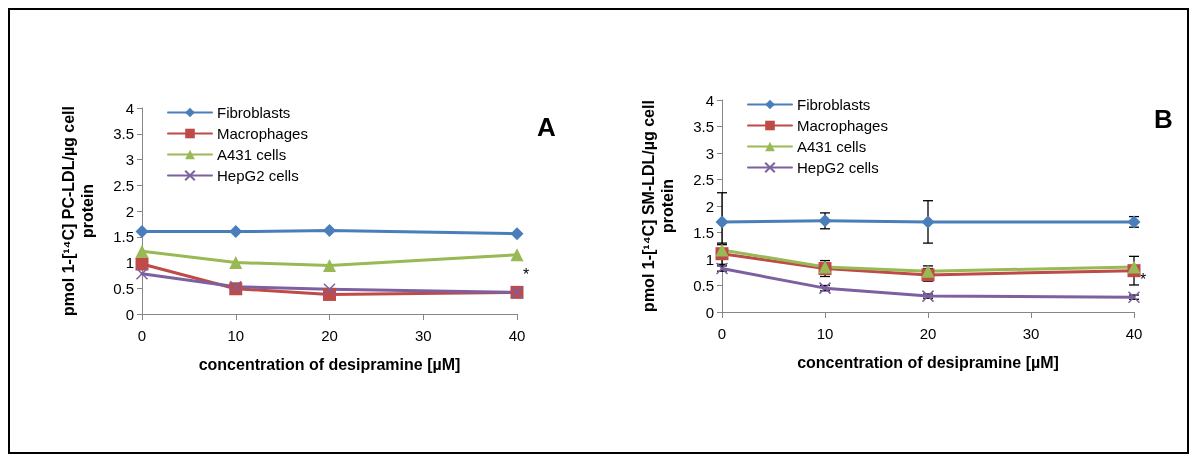  Describe the element at coordinates (78, 211) in the screenshot. I see `y-axis-title: pmol 1-[¹⁴C] PC-LDL/µg cell protein` at that location.